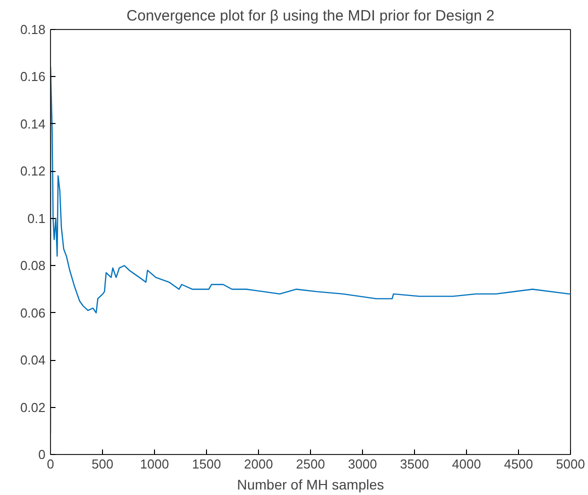 Image resolution: width=588 pixels, height=495 pixels. Describe the element at coordinates (466, 464) in the screenshot. I see `x-tick-label: 4000` at that location.